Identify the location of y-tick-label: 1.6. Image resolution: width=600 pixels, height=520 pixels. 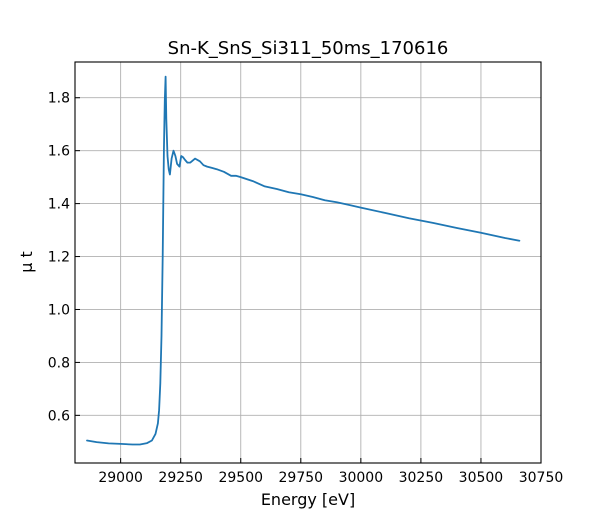
(59, 152).